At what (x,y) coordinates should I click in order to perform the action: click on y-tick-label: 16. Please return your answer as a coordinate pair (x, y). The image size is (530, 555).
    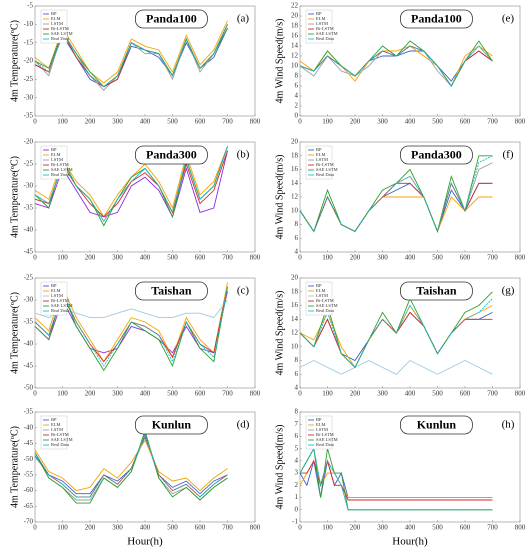
    Looking at the image, I should click on (295, 36).